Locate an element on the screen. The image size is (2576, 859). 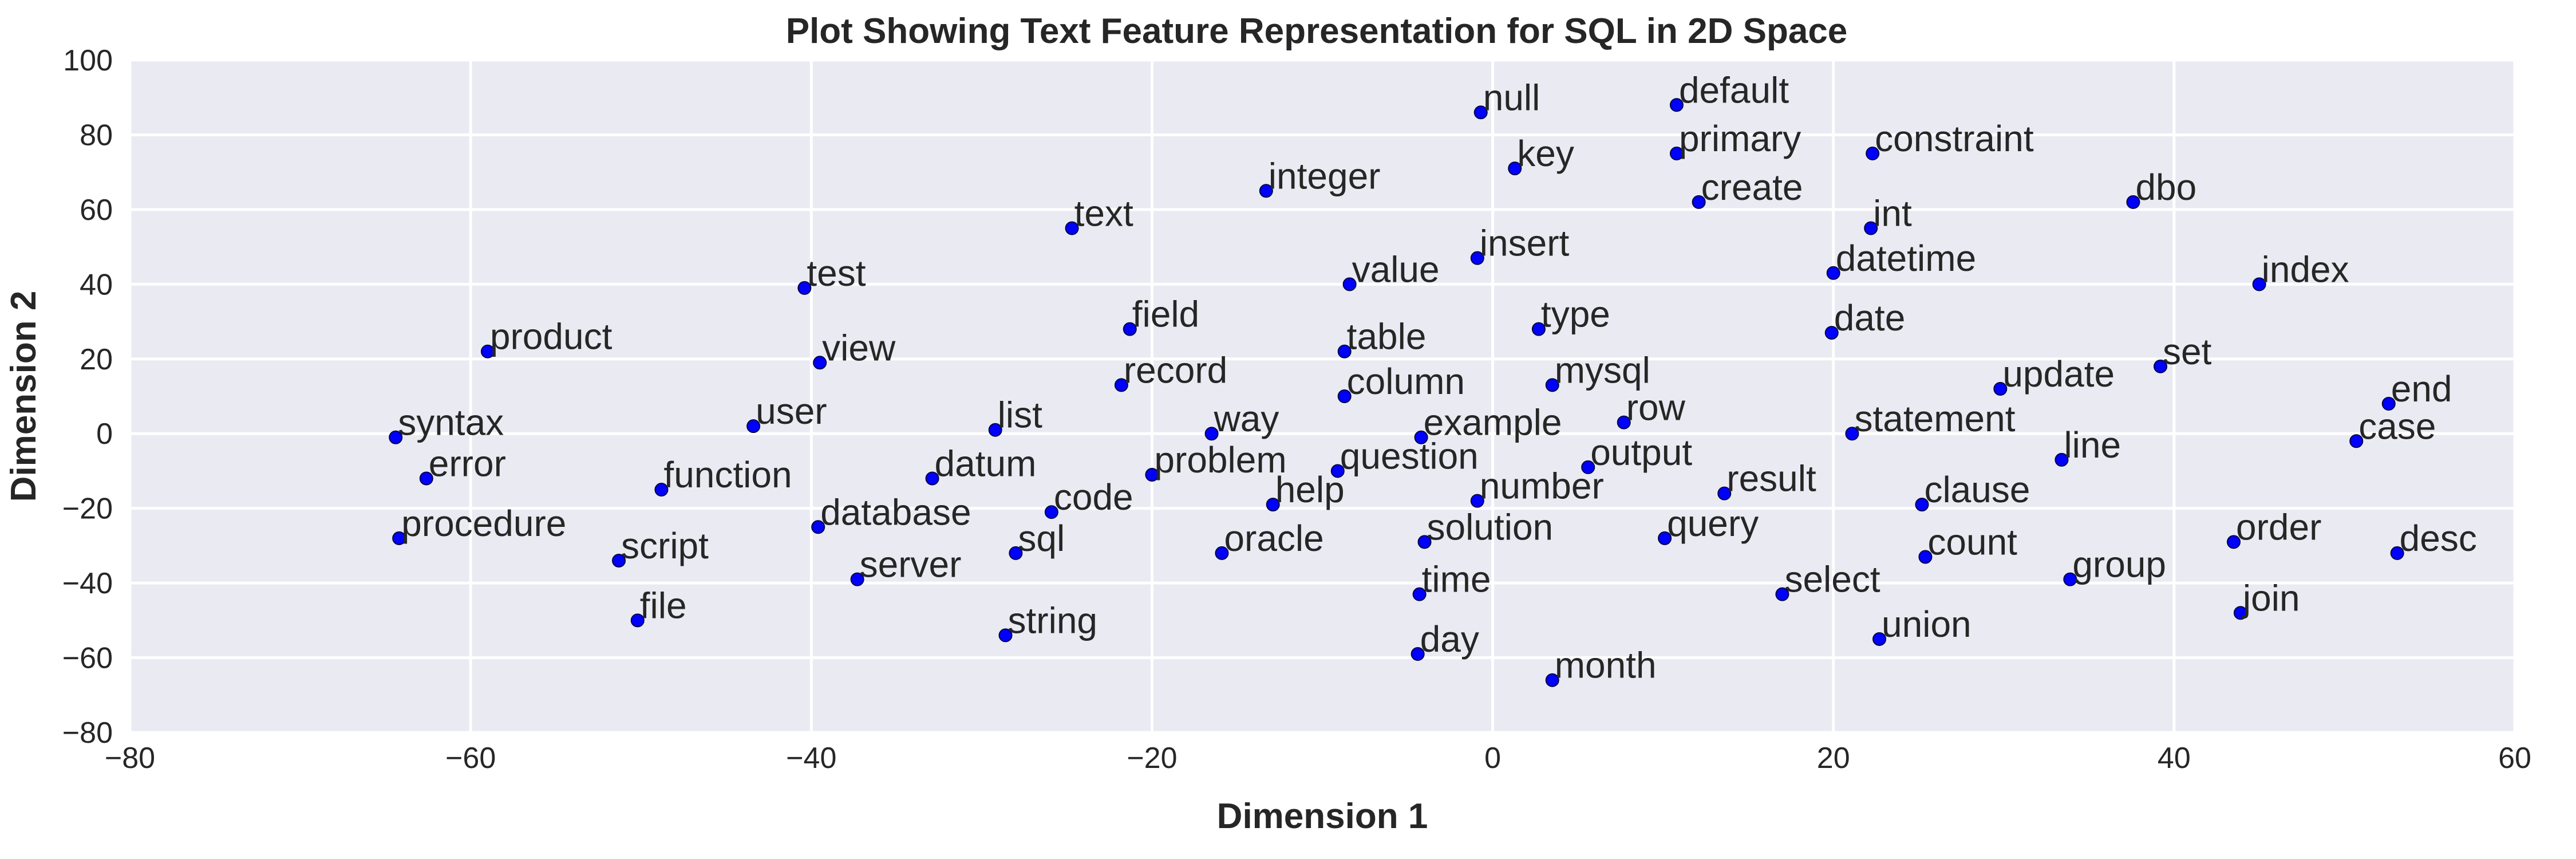
point-label: text is located at coordinates (1103, 213).